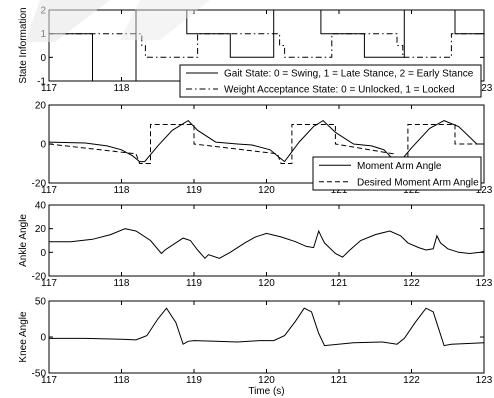  Describe the element at coordinates (41, 302) in the screenshot. I see `y-tick-label: 50` at that location.